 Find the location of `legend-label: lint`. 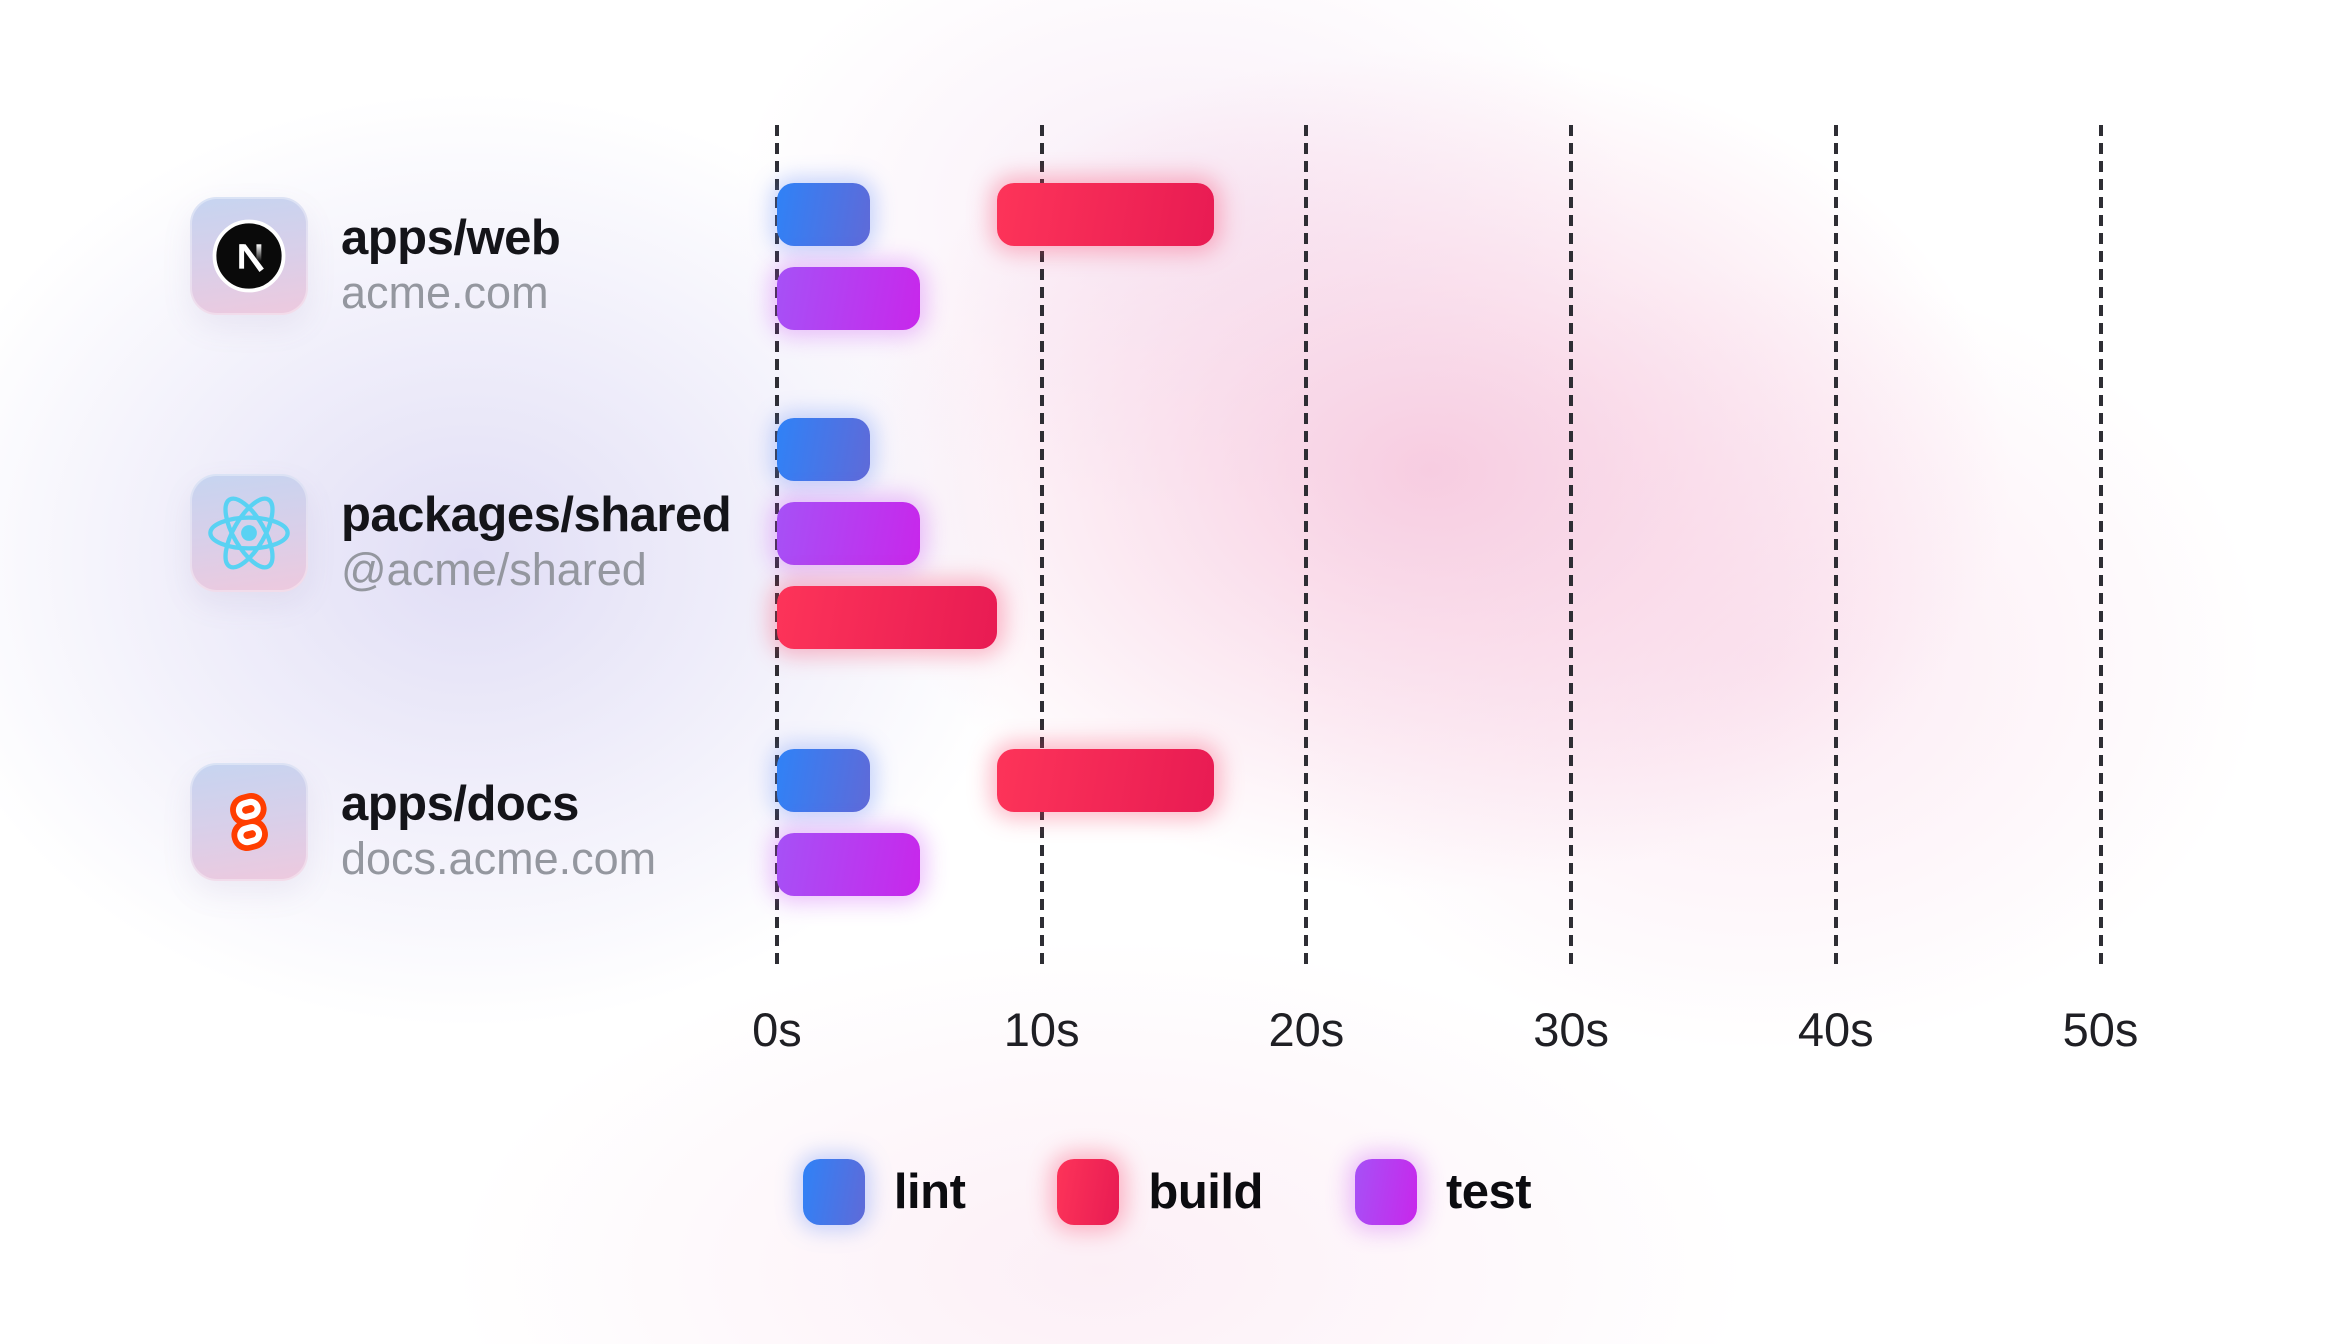

legend-label: lint is located at coordinates (929, 1192).